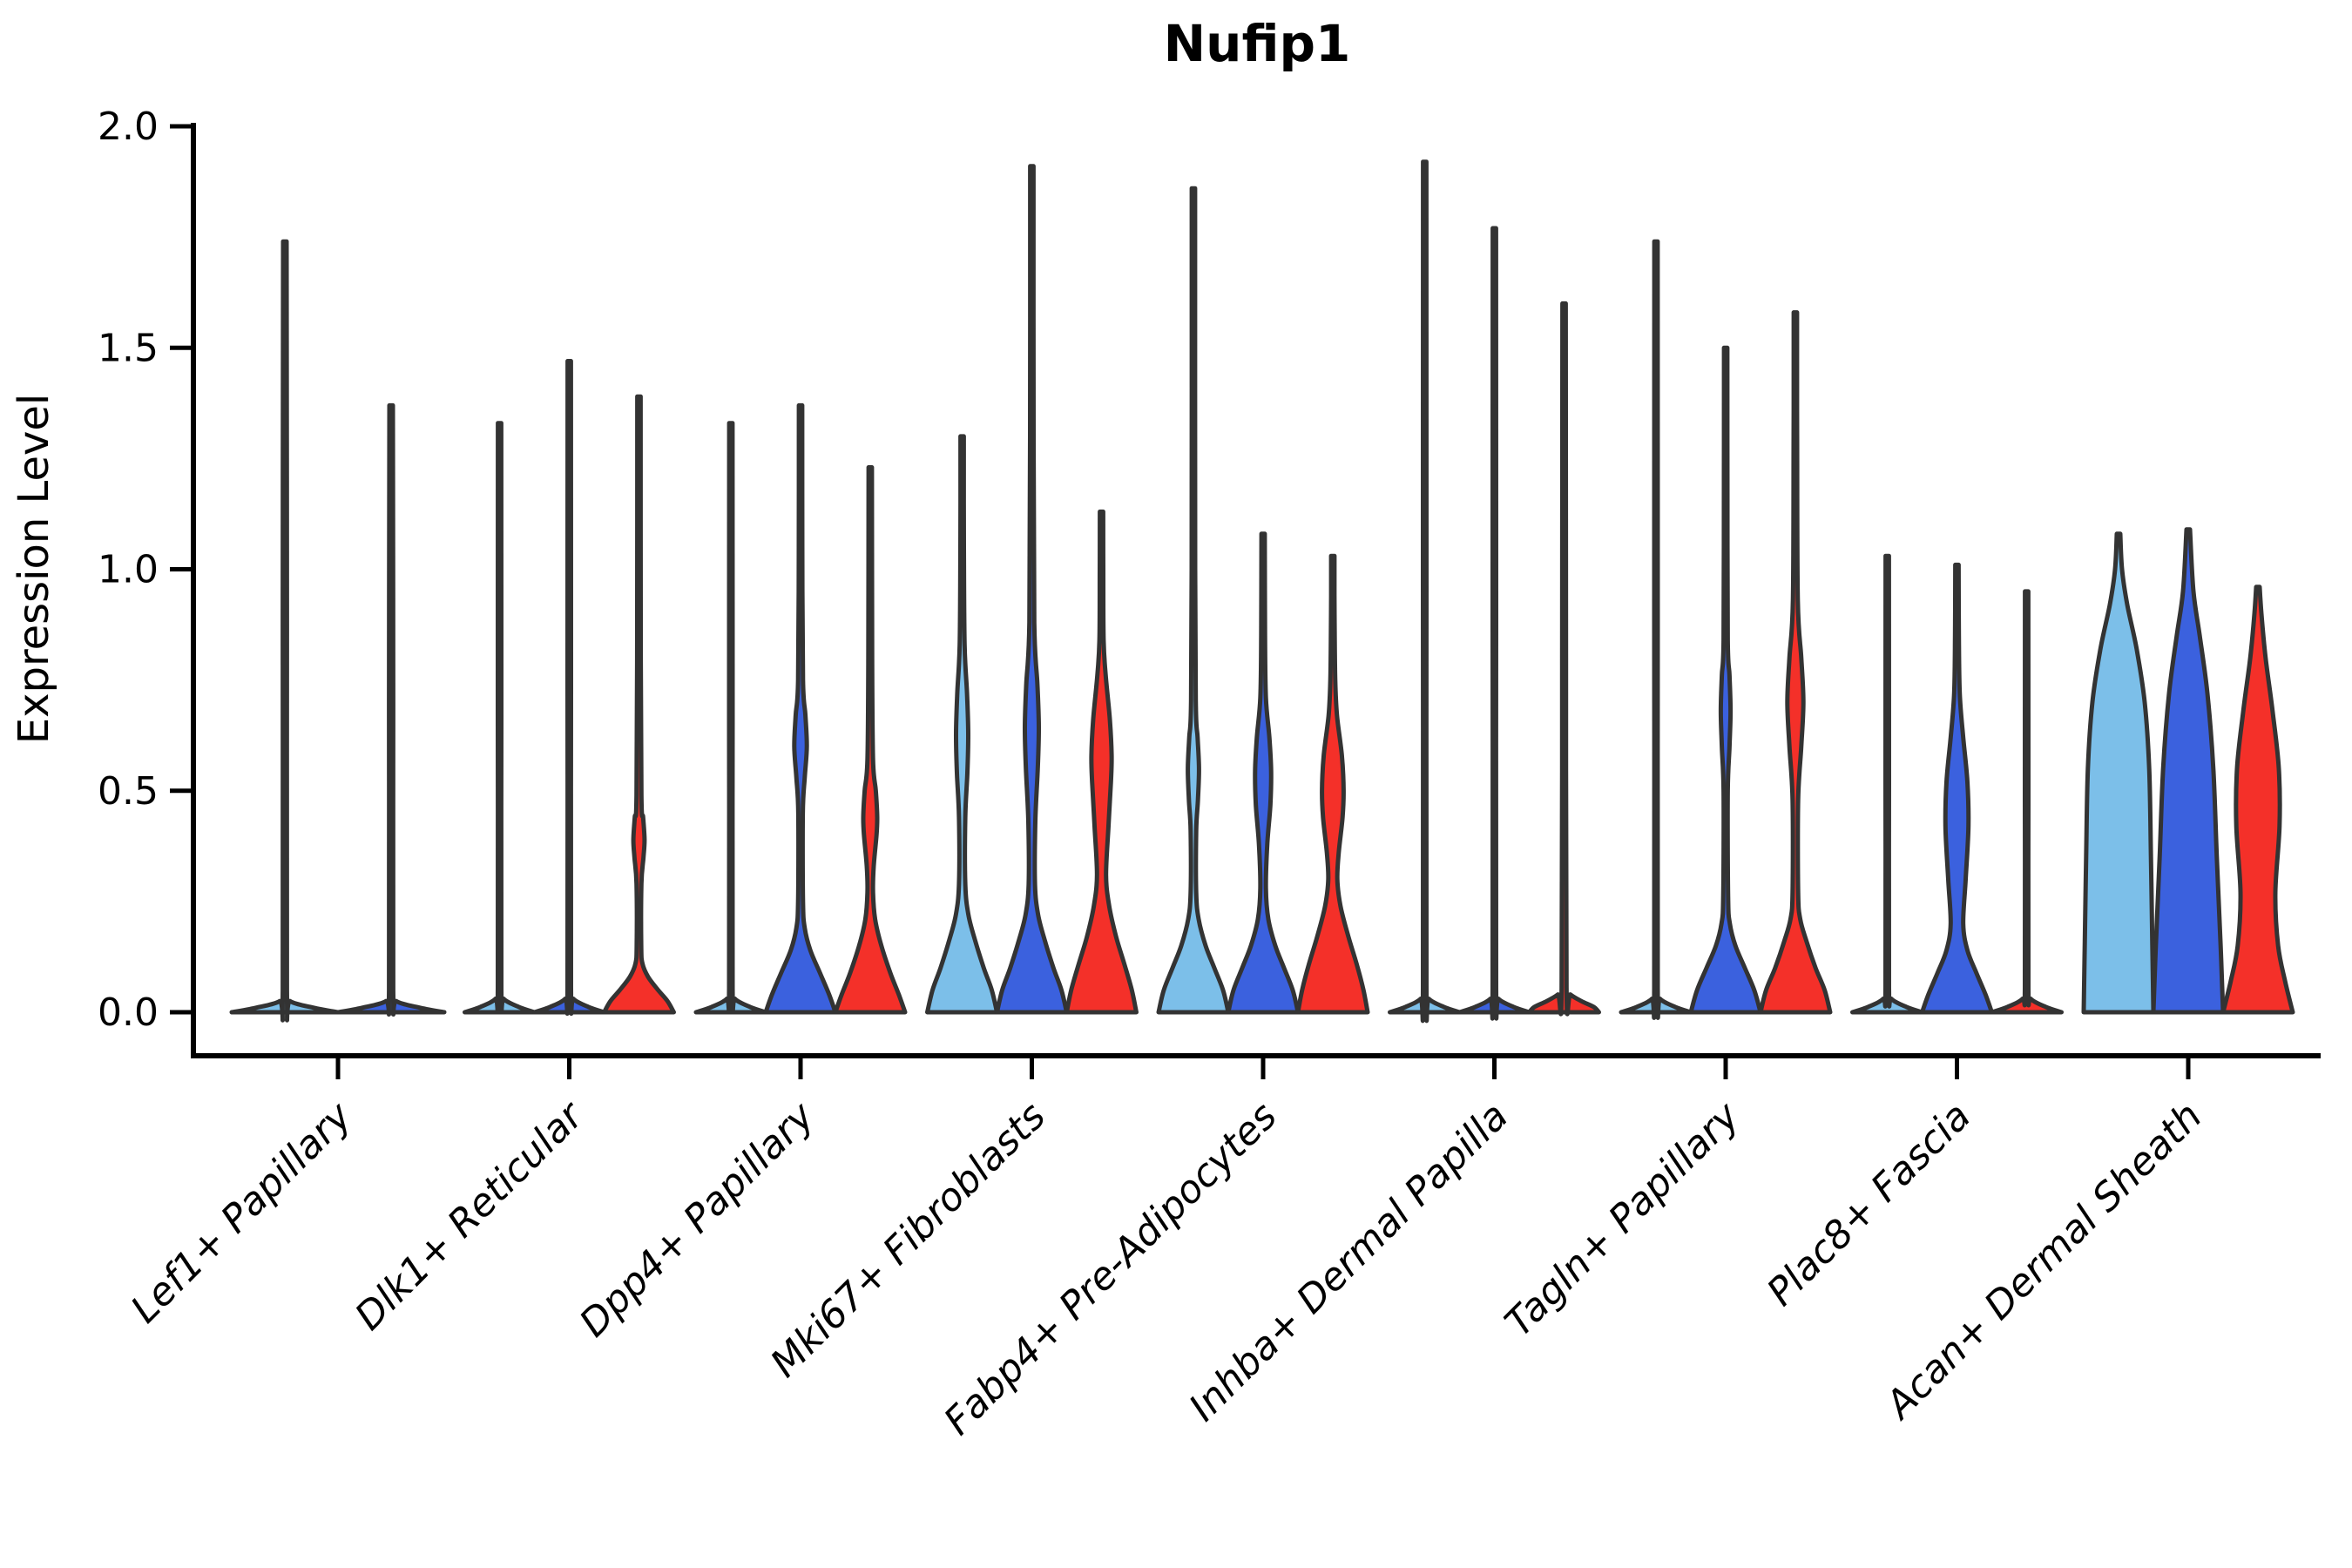 The image size is (2352, 1568). What do you see at coordinates (697, 1219) in the screenshot?
I see `x-category-label: Dpp4+ Papillary` at bounding box center [697, 1219].